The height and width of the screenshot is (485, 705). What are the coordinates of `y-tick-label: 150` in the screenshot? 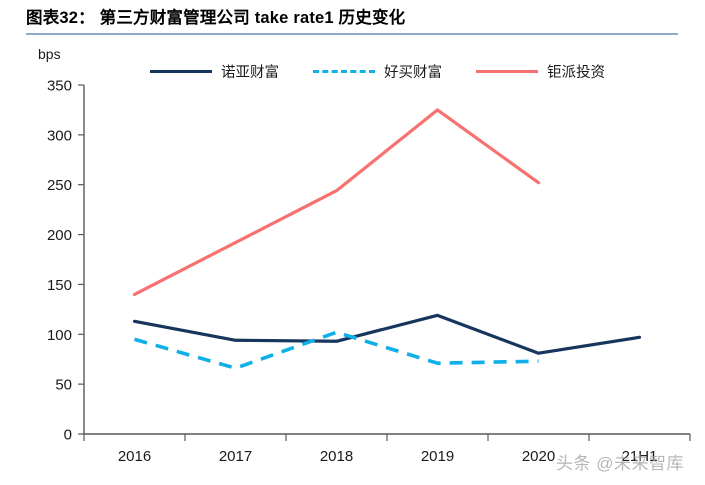 It's located at (59, 285).